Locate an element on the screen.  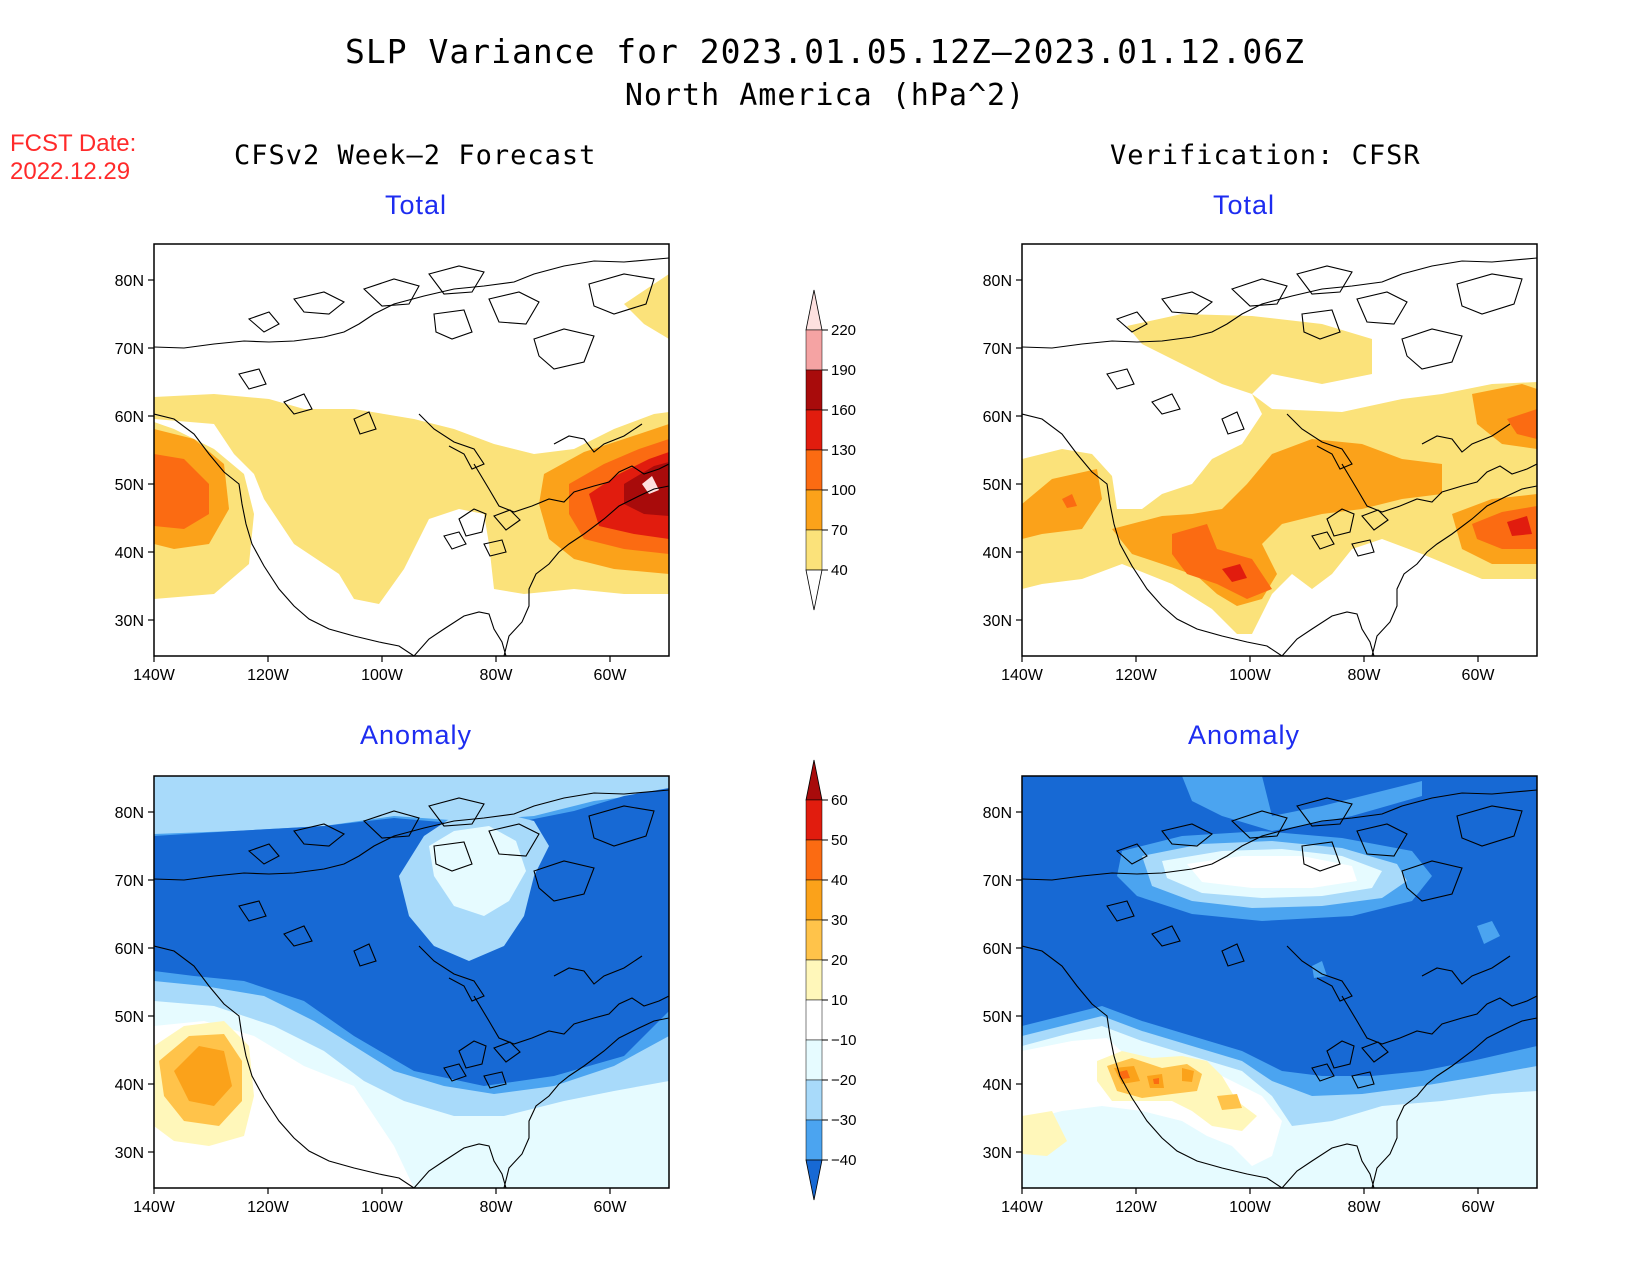
colorbar-anomaly-top-triangle is located at coordinates (814, 780).